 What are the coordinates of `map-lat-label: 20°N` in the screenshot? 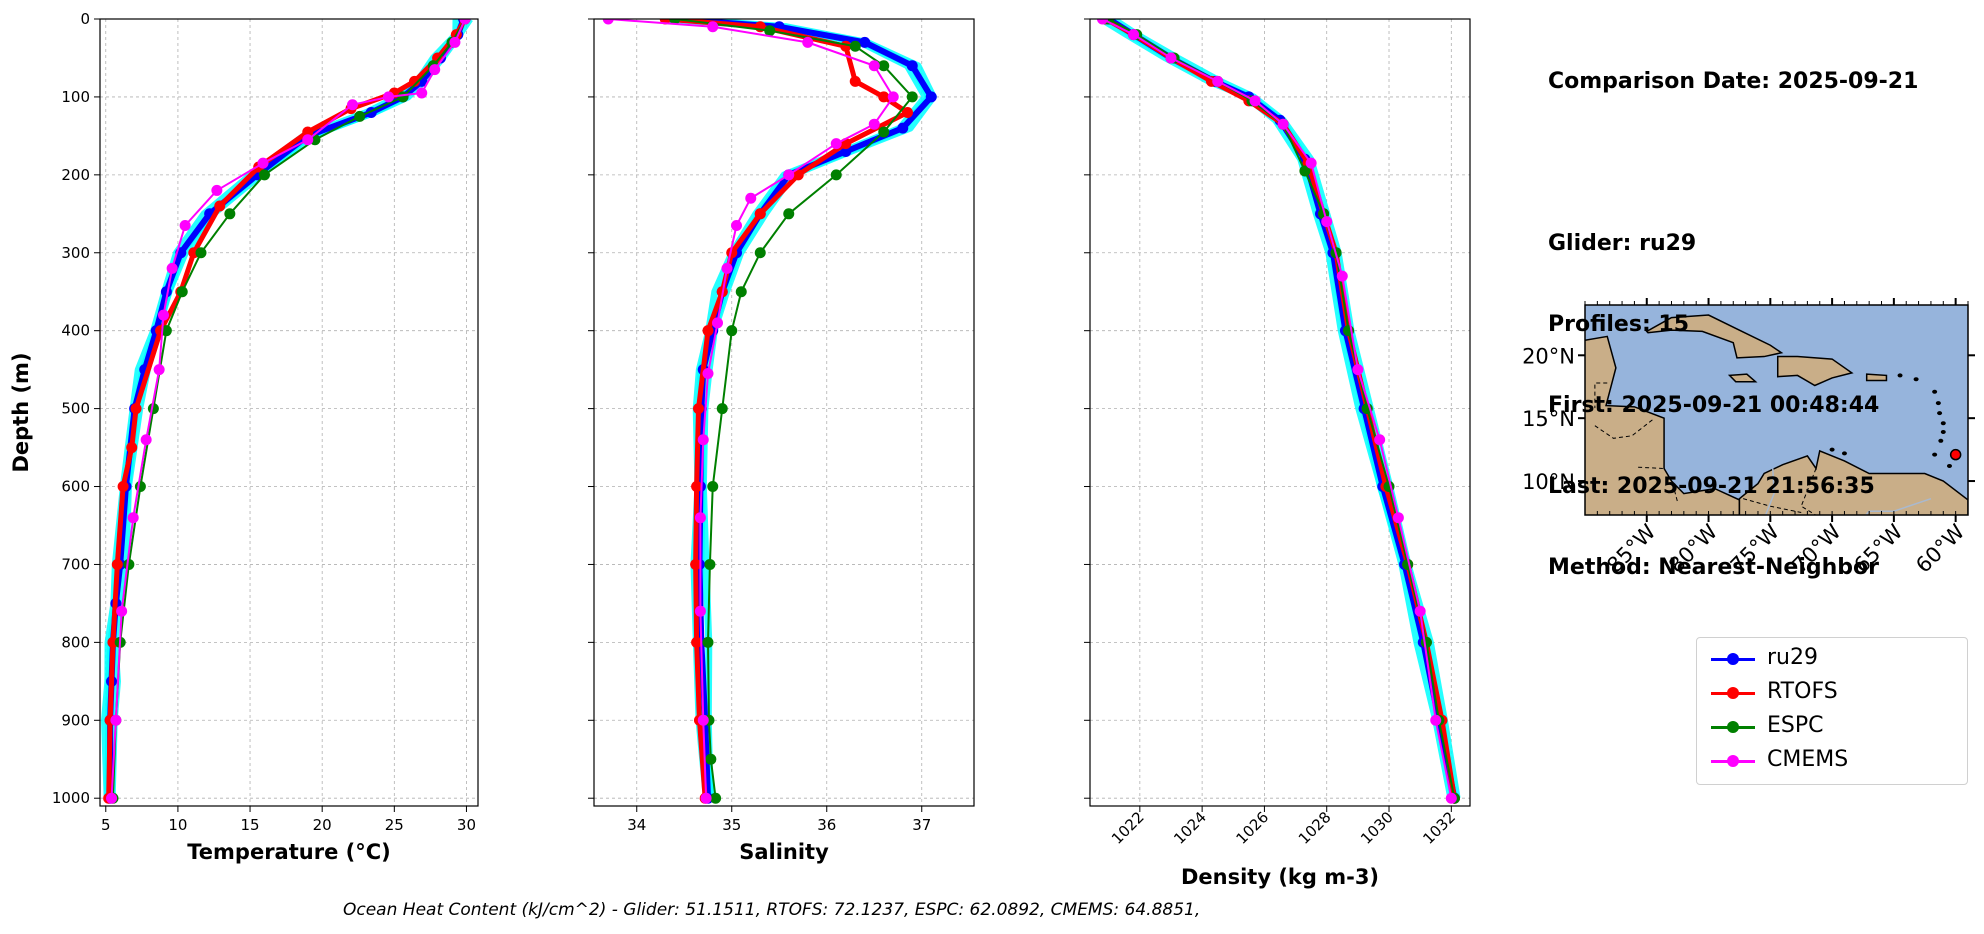 It's located at (1548, 356).